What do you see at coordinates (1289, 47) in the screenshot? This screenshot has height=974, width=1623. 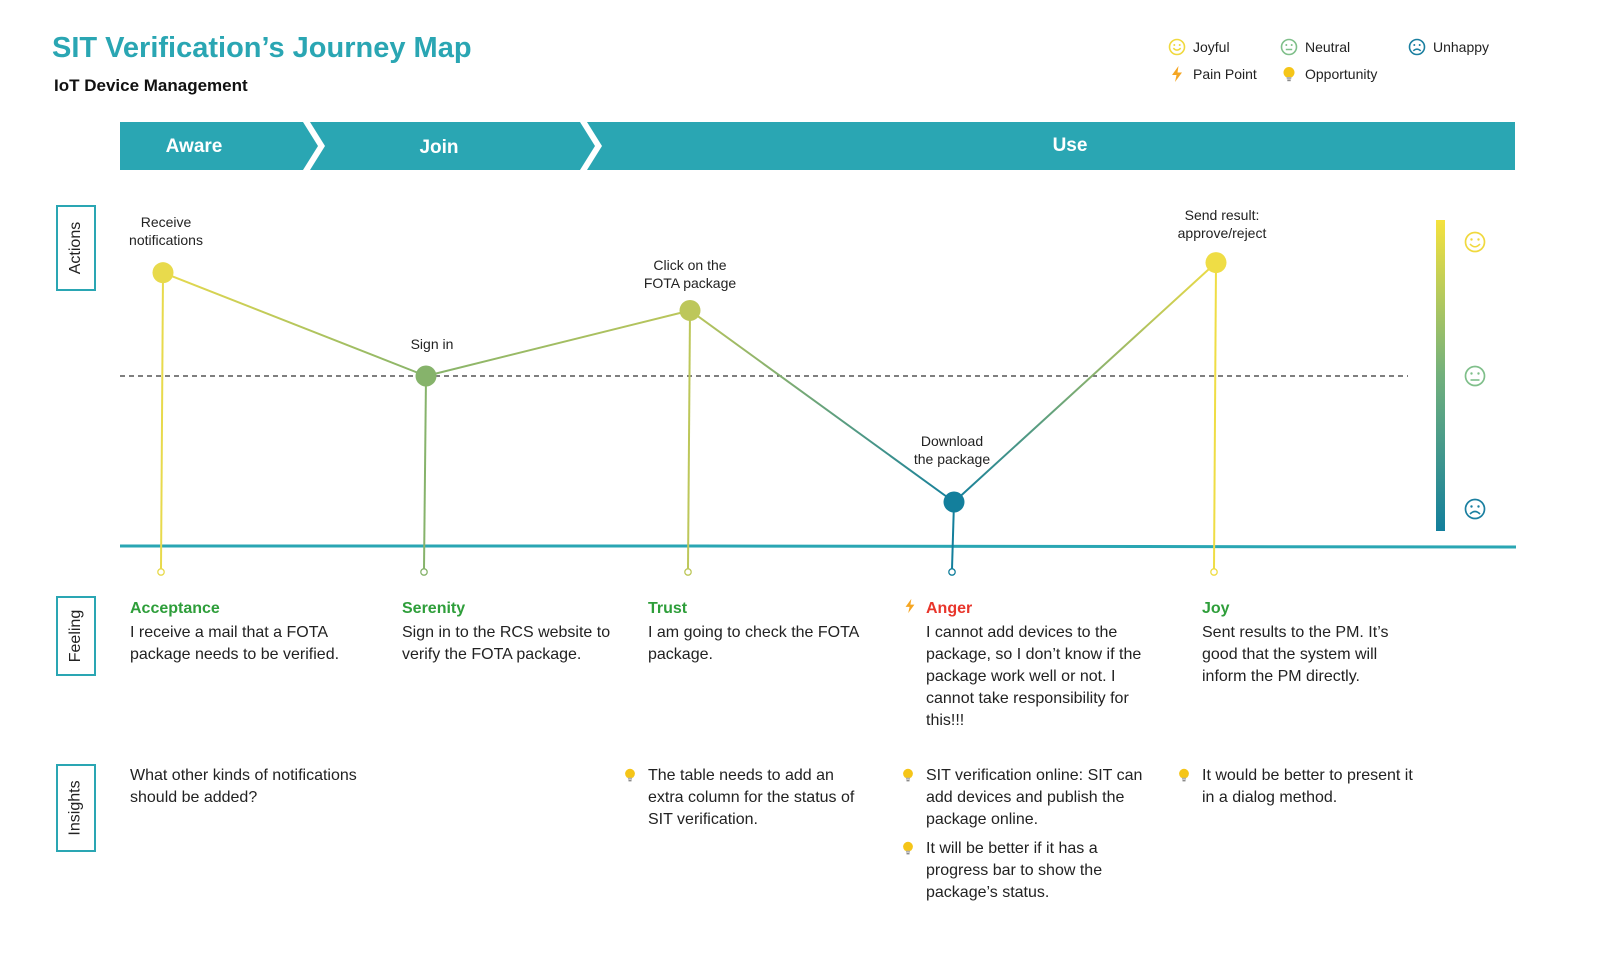 I see `neutral-face-icon` at bounding box center [1289, 47].